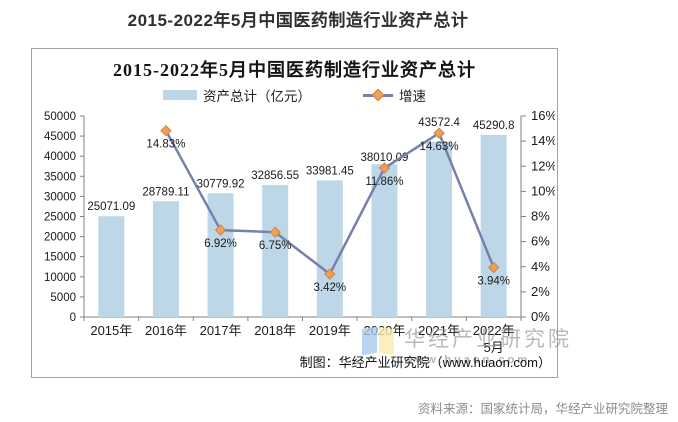 This screenshot has width=678, height=422. What do you see at coordinates (63, 298) in the screenshot?
I see `y-axis-label-left: 5000` at bounding box center [63, 298].